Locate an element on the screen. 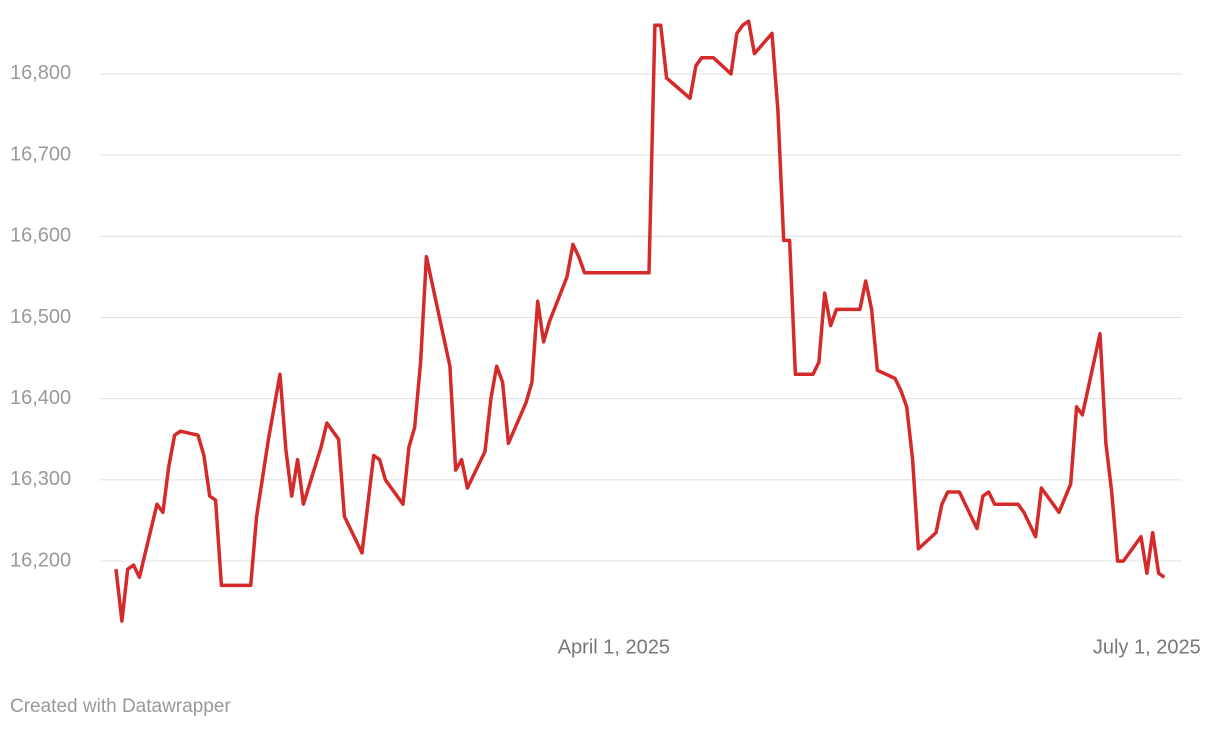 The image size is (1220, 730). y-tick-label: 16,400 is located at coordinates (40, 398).